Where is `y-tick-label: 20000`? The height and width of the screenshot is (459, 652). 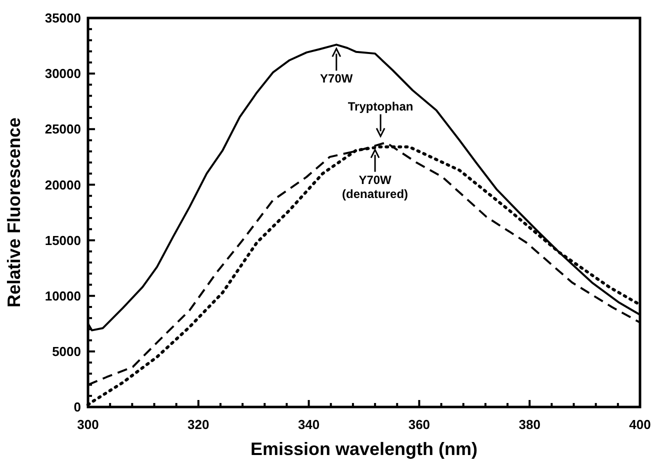
y-tick-label: 20000 is located at coordinates (62, 184).